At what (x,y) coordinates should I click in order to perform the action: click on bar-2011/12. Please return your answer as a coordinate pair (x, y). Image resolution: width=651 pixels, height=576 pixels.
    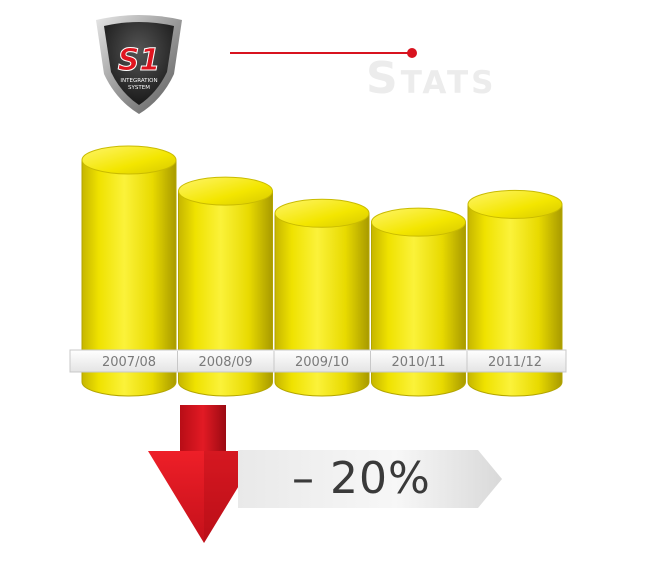
    Looking at the image, I should click on (515, 293).